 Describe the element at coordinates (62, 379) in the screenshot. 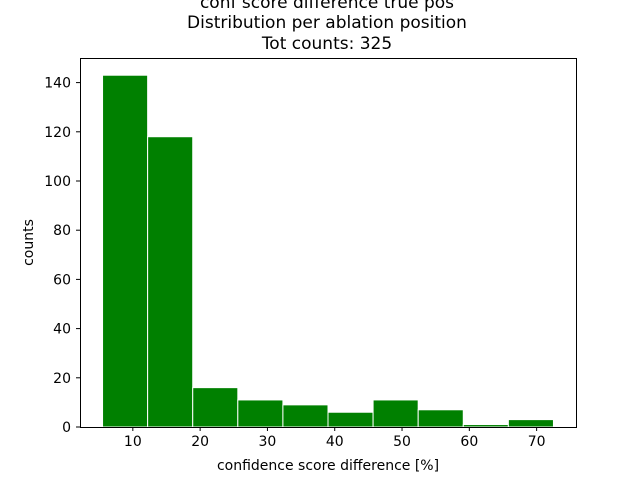

I see `y-tick-label: 20` at that location.